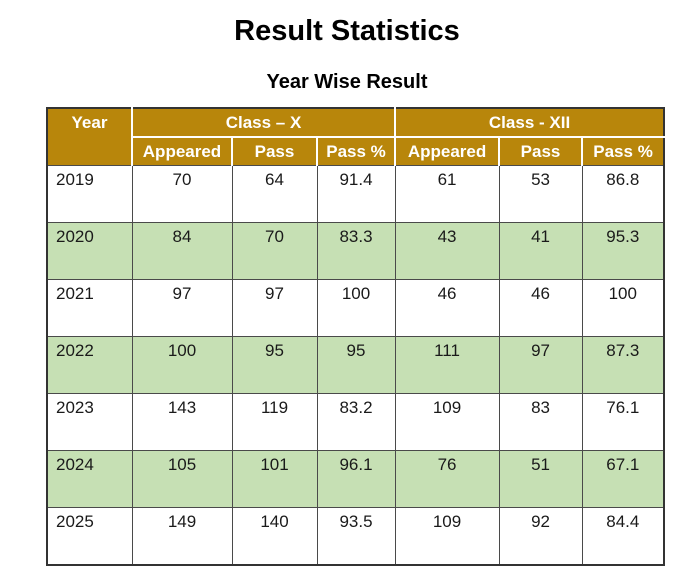 The height and width of the screenshot is (585, 694). Describe the element at coordinates (89, 308) in the screenshot. I see `year-cell: 2021` at that location.